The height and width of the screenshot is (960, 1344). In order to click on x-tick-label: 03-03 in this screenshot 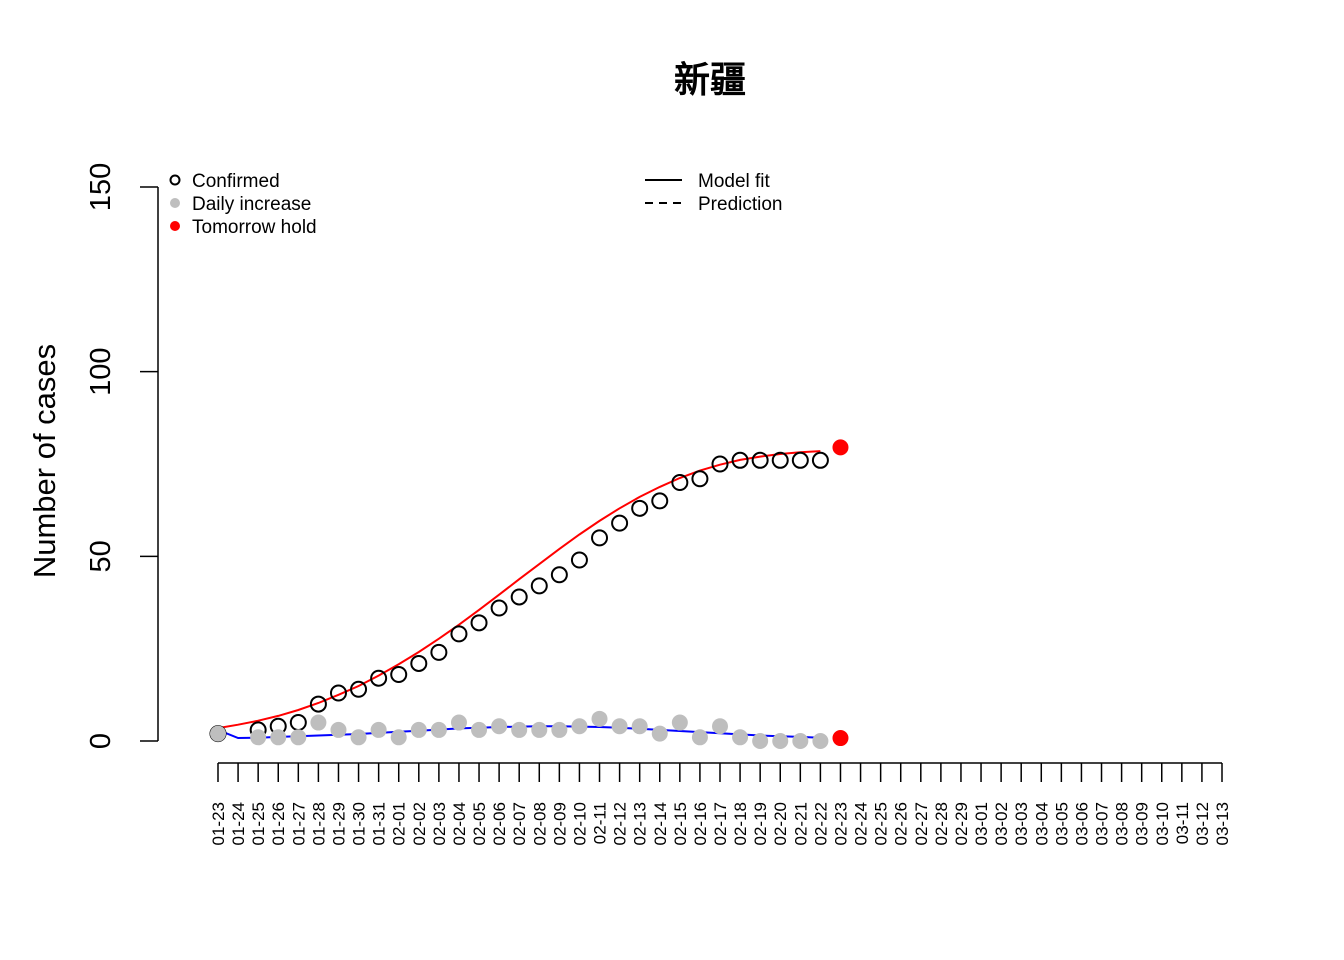, I will do `click(1021, 823)`.